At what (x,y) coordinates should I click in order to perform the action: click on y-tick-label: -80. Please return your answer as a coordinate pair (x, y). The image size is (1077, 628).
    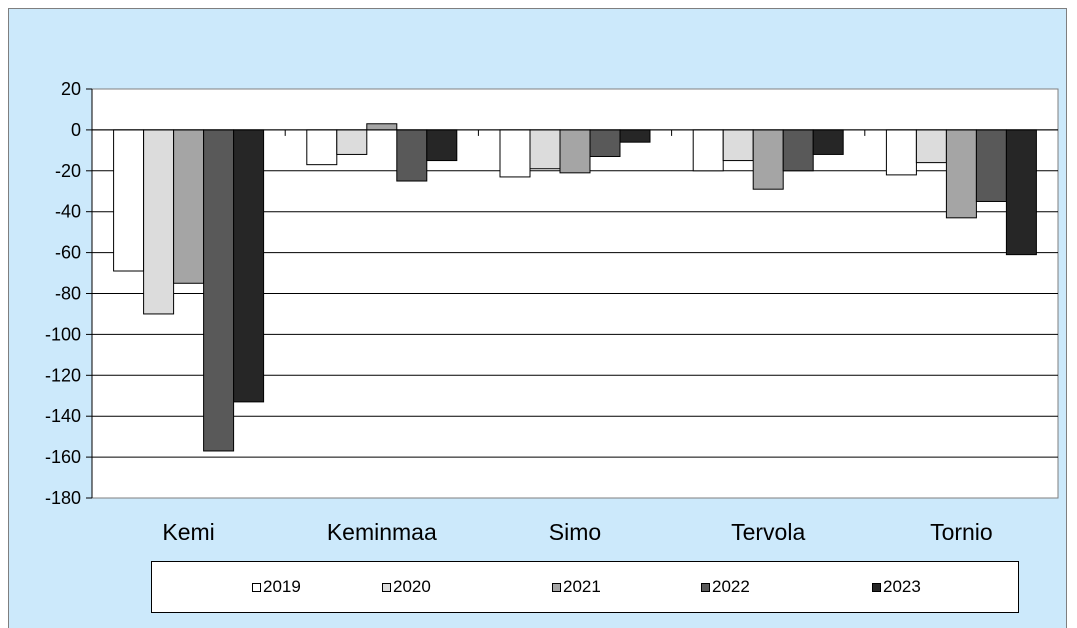
    Looking at the image, I should click on (68, 294).